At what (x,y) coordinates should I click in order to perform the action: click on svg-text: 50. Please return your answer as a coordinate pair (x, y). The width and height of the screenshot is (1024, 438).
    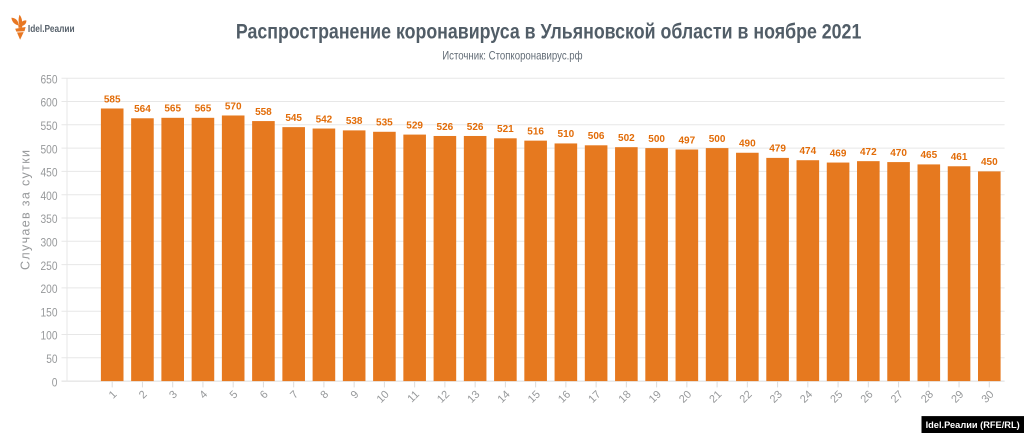
    Looking at the image, I should click on (52, 359).